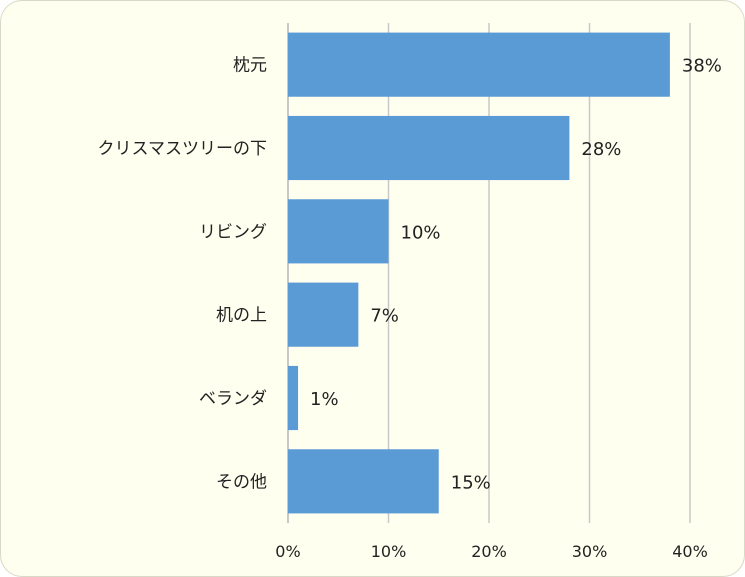 The height and width of the screenshot is (577, 745). I want to click on x-tick-label: 30%, so click(590, 551).